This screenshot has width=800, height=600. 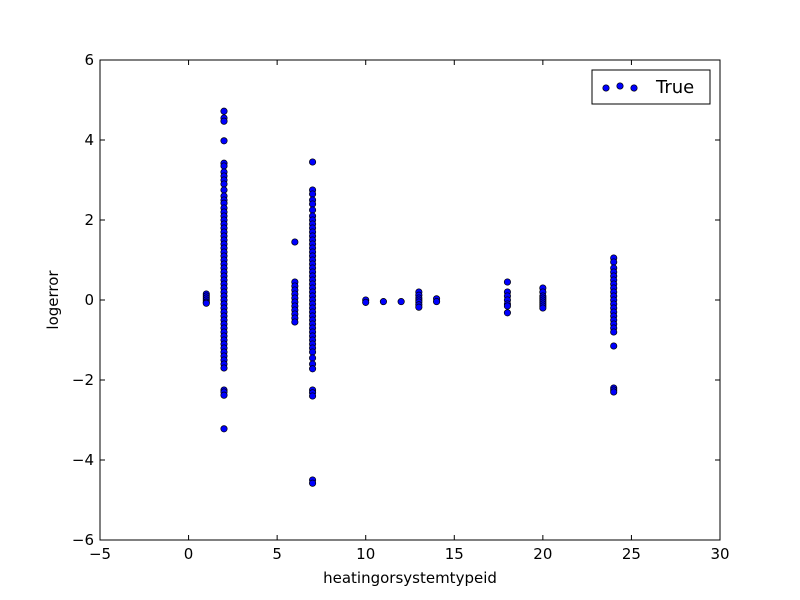 I want to click on x-tick-label: 25, so click(x=631, y=554).